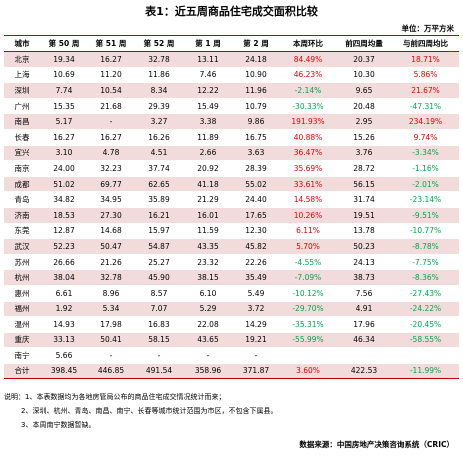 The image size is (463, 456). What do you see at coordinates (64, 153) in the screenshot?
I see `week50-cell: 3.10` at bounding box center [64, 153].